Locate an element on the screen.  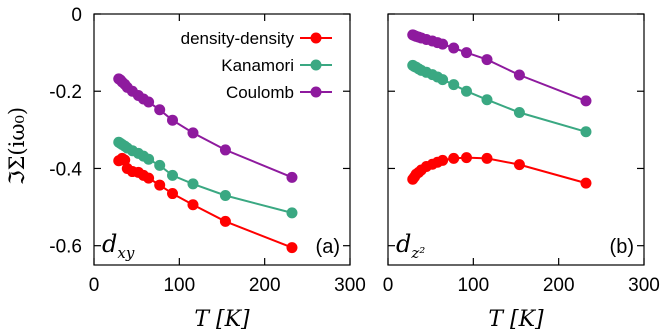
orbital-label: dxy is located at coordinates (118, 246).